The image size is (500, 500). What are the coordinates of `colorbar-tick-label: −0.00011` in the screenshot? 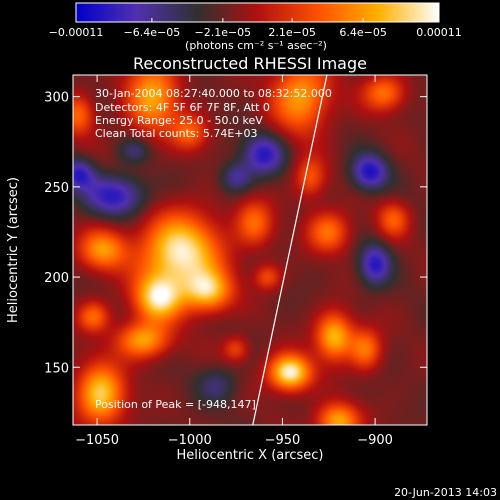 It's located at (76, 32).